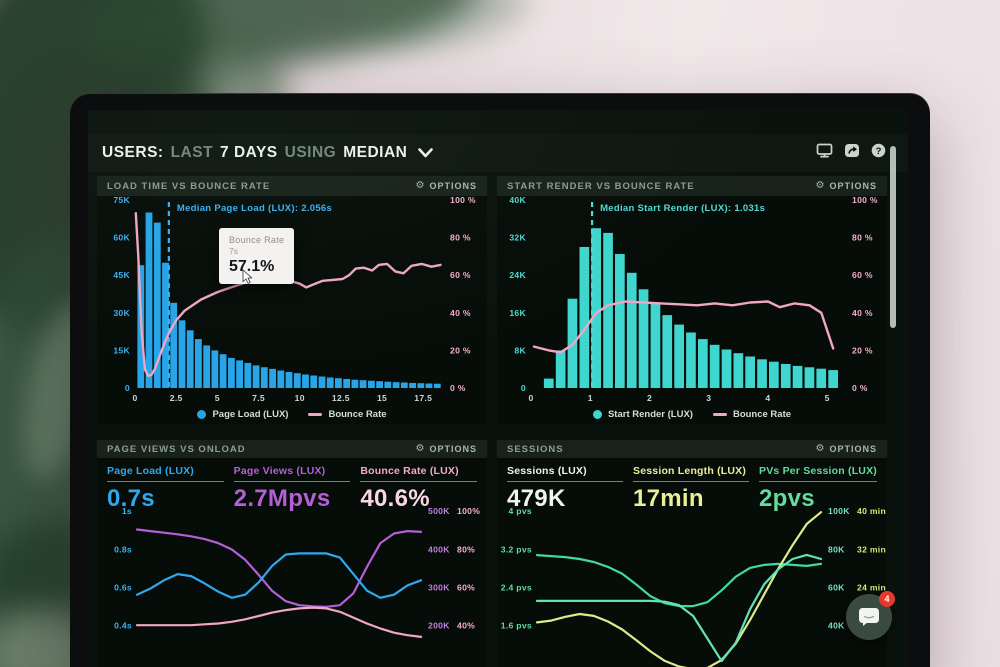  Describe the element at coordinates (498, 153) in the screenshot. I see `dashboard-header: USERS: LAST 7 DAYS USING MEDIAN` at that location.